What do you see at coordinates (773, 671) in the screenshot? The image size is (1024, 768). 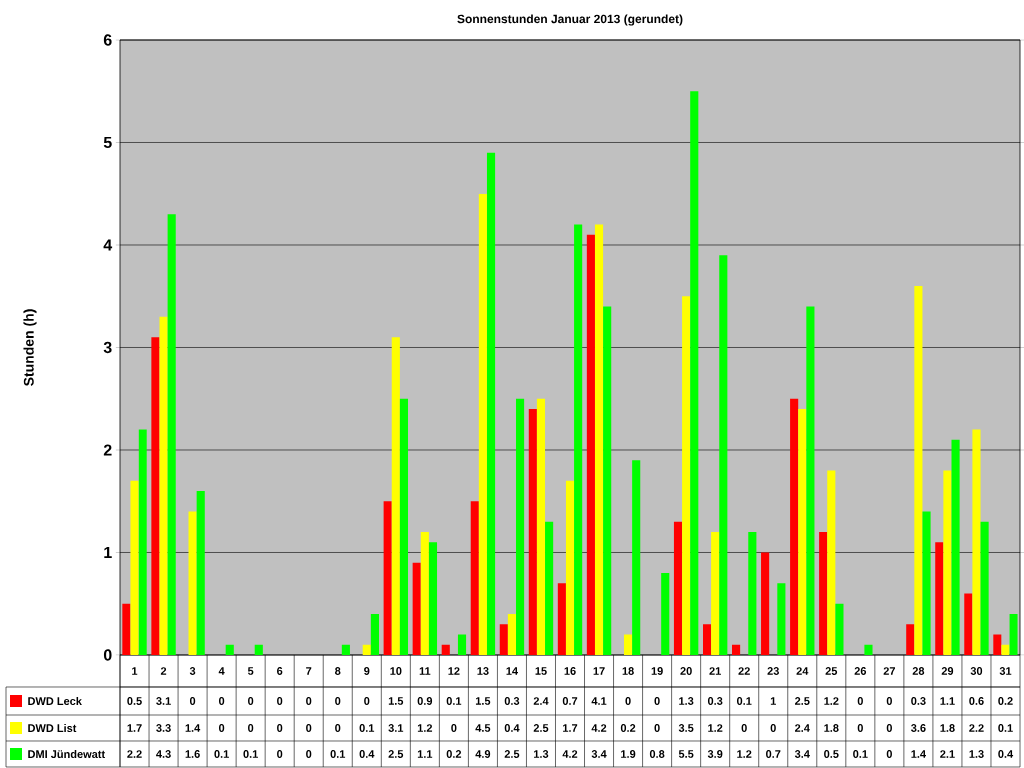 I see `x-tick-label: 23` at bounding box center [773, 671].